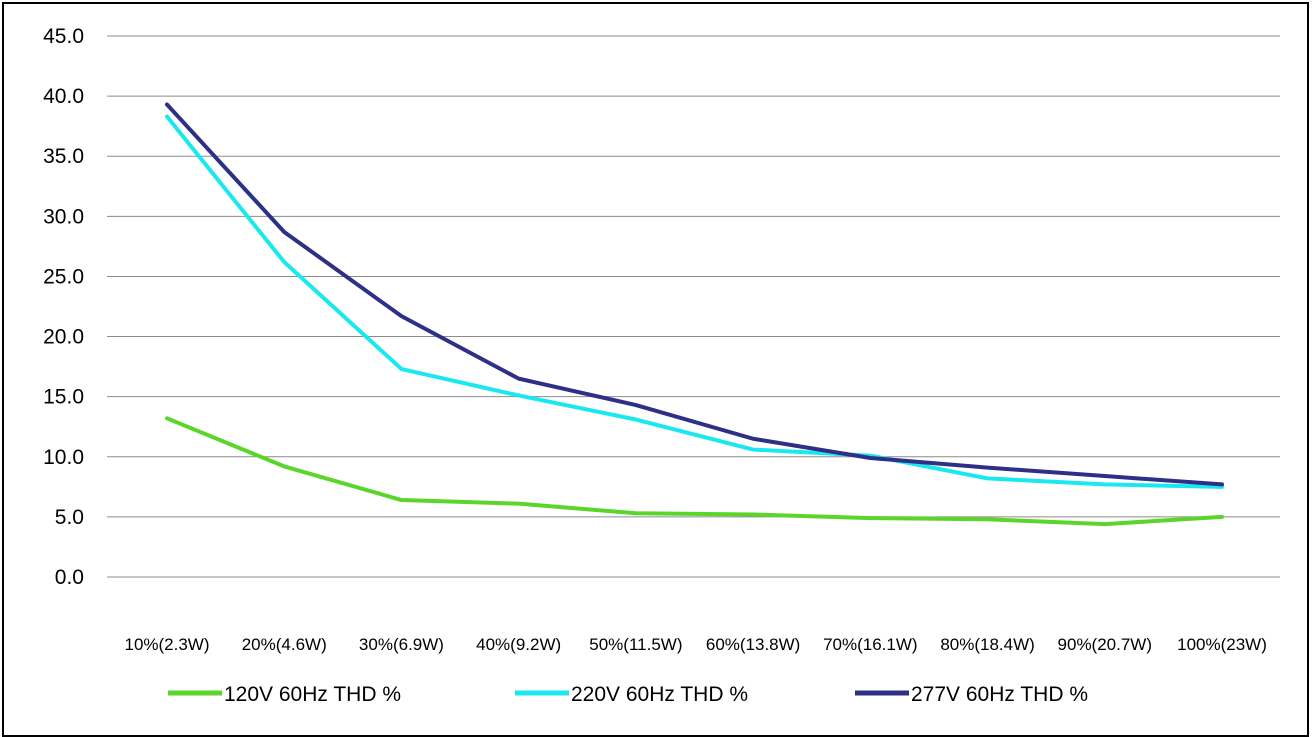 Image resolution: width=1315 pixels, height=737 pixels. Describe the element at coordinates (166, 644) in the screenshot. I see `x-category-label: 10%(2.3W)` at that location.